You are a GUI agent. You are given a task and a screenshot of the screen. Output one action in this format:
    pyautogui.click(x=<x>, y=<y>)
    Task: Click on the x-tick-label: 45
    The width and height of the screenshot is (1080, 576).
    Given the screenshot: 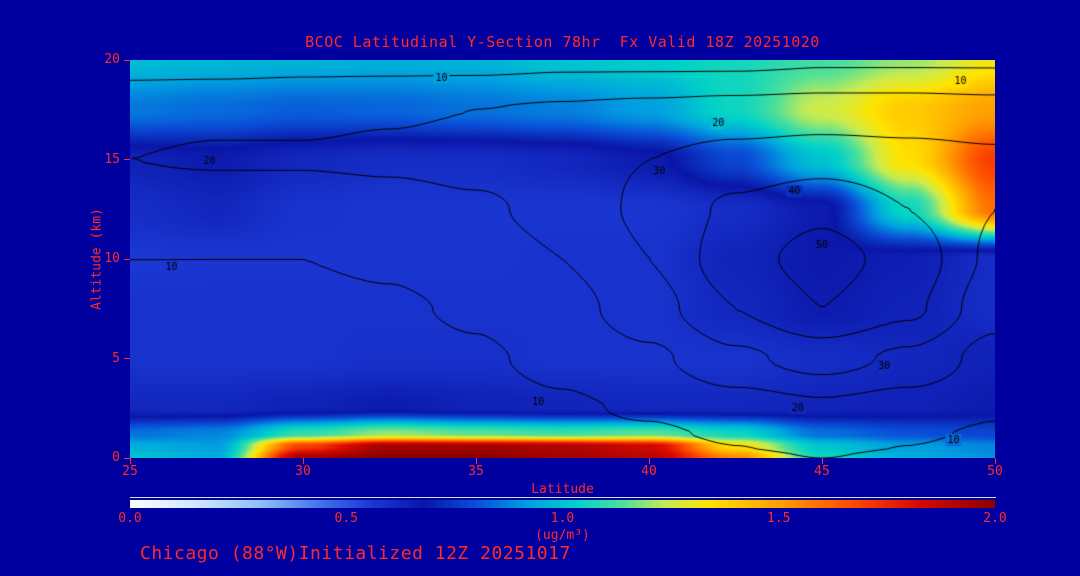 What is the action you would take?
    pyautogui.click(x=822, y=471)
    